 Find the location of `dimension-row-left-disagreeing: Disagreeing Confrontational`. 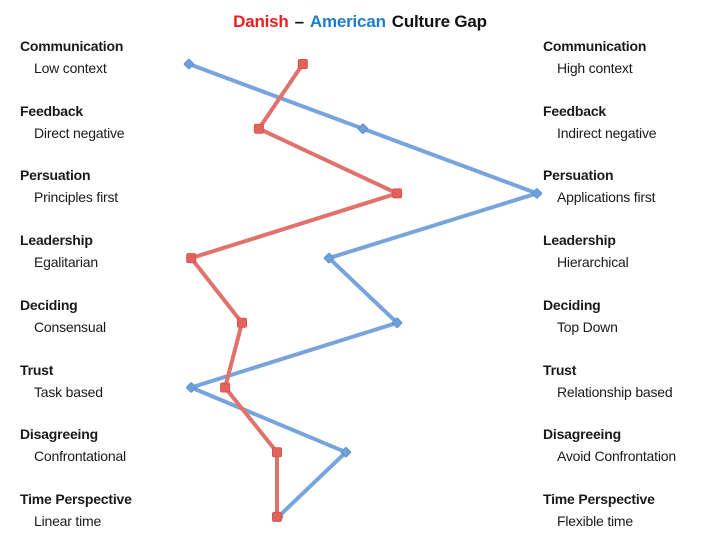

dimension-row-left-disagreeing: Disagreeing Confrontational is located at coordinates (73, 445).